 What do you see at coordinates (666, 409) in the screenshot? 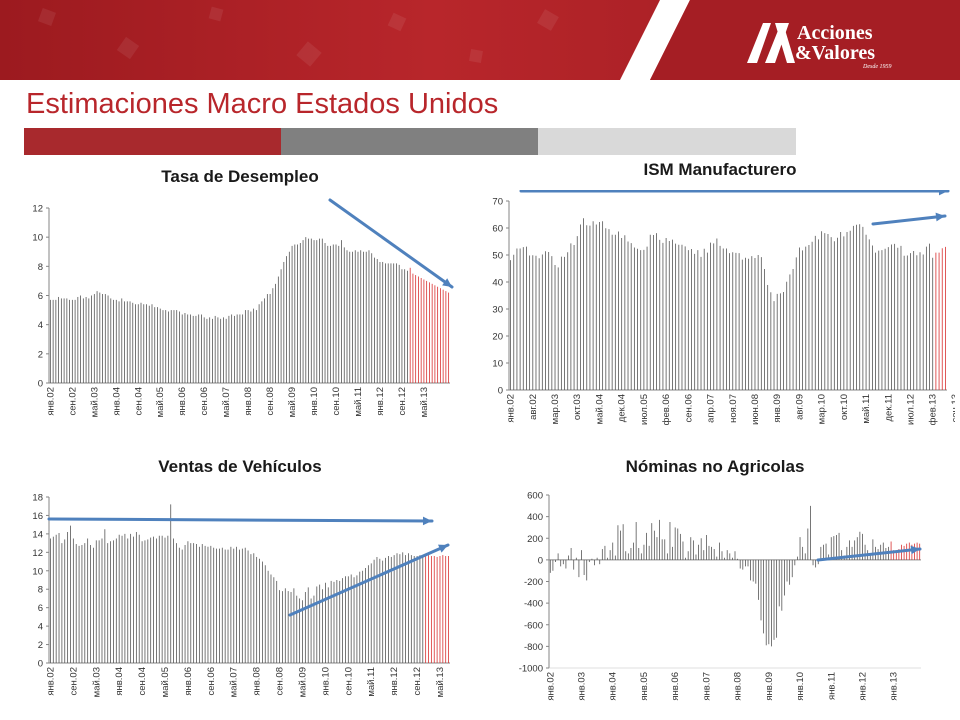
I see `x-tick-label: фев.06` at bounding box center [666, 409].